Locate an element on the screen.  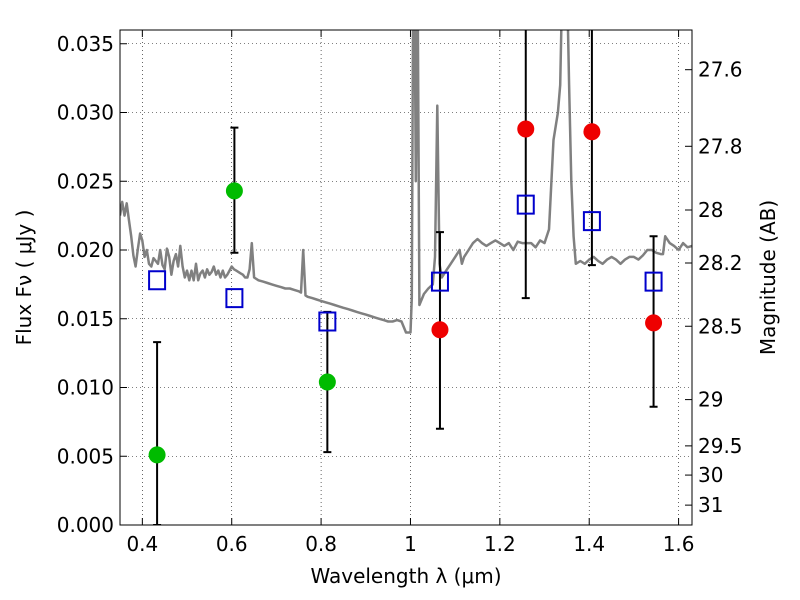
y2-axis-title: Magnitude (AB) is located at coordinates (768, 277).